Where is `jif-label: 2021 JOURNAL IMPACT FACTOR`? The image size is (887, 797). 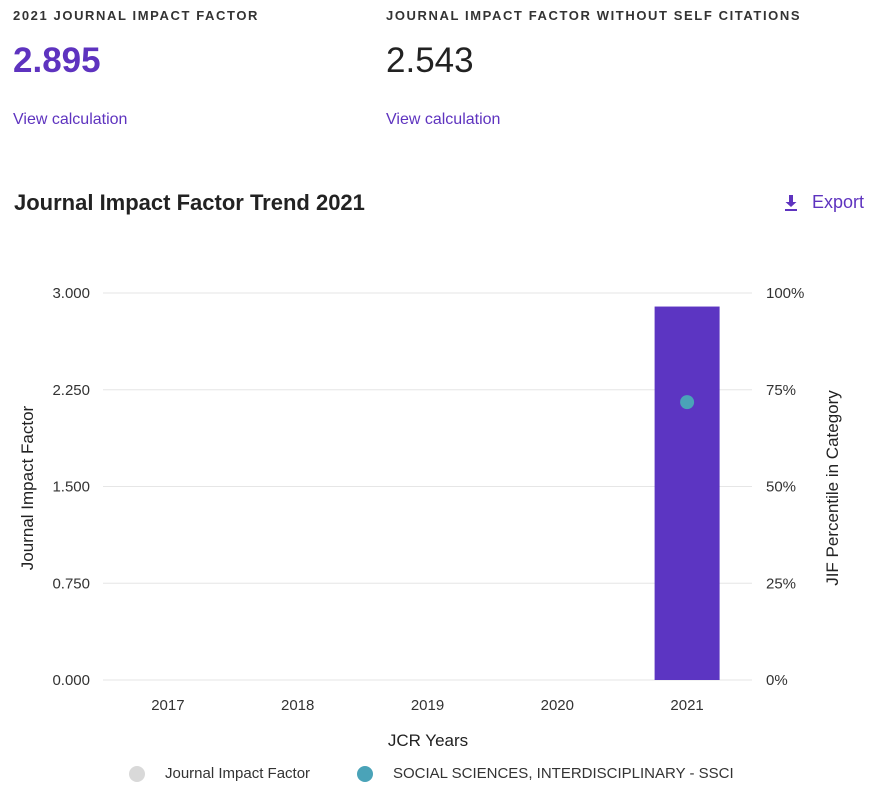 jif-label: 2021 JOURNAL IMPACT FACTOR is located at coordinates (136, 15).